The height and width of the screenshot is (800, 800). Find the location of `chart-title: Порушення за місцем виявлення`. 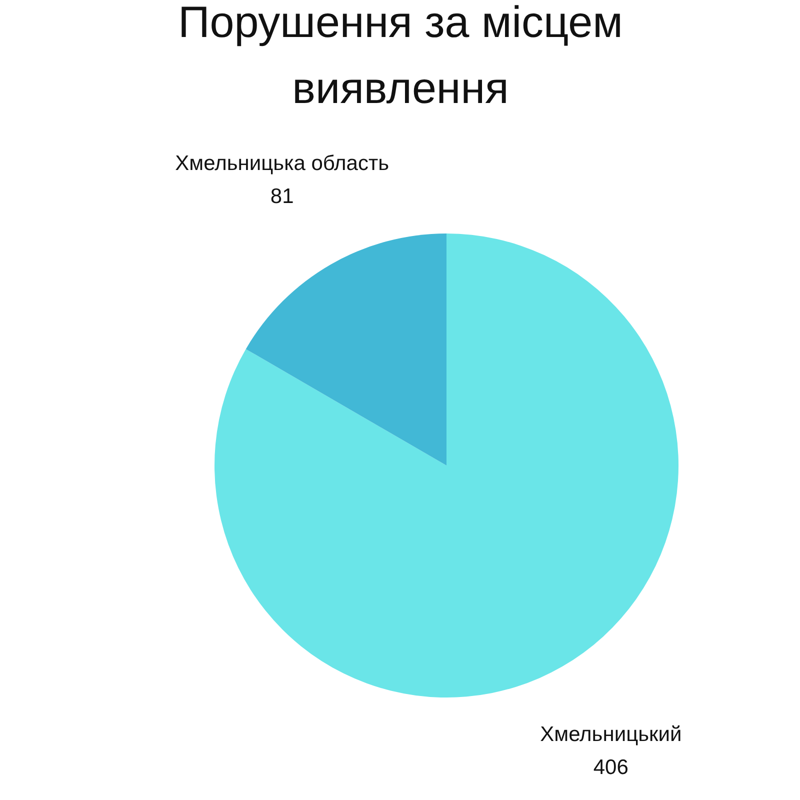

chart-title: Порушення за місцем виявлення is located at coordinates (400, 57).